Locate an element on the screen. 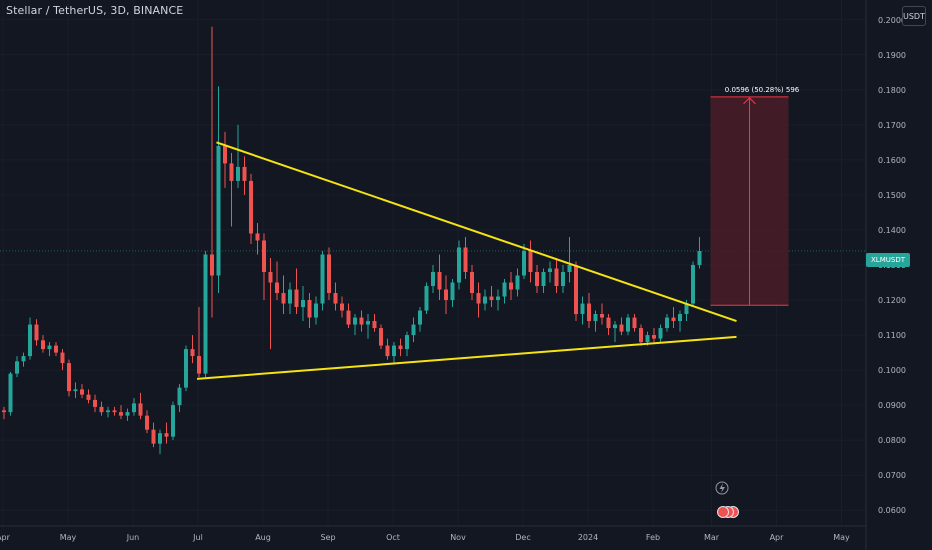 This screenshot has width=932, height=550. last-price-label: XLMUSDT is located at coordinates (888, 260).